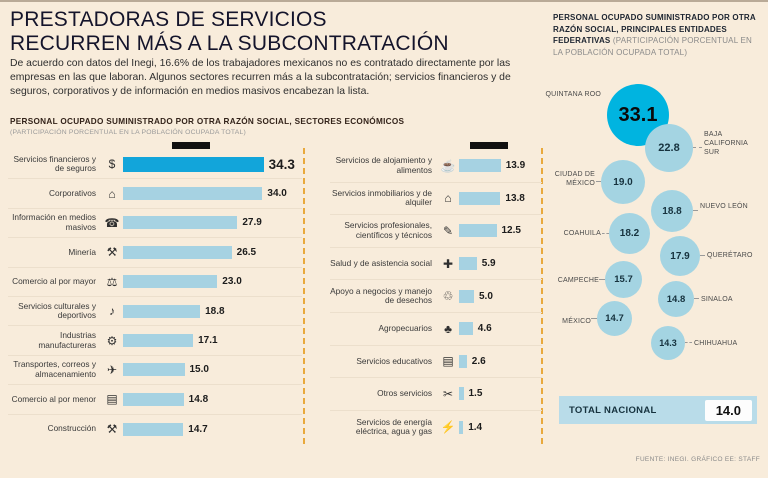 Image resolution: width=768 pixels, height=478 pixels. What do you see at coordinates (71, 428) in the screenshot?
I see `sector-label: Construcción` at bounding box center [71, 428].